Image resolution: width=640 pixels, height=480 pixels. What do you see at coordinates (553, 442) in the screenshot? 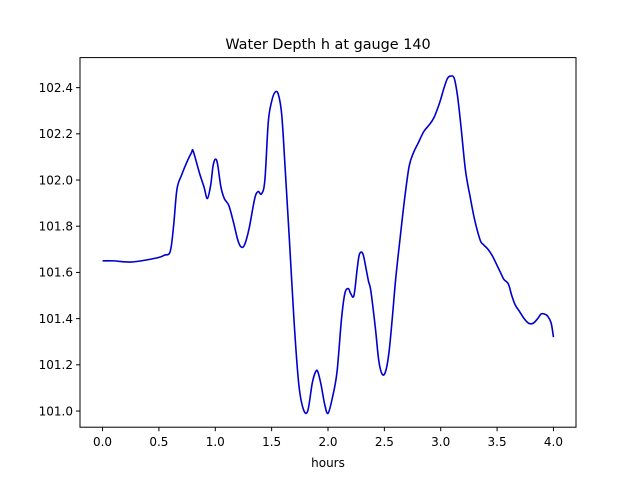
I see `x-tick-label: 4.0` at bounding box center [553, 442].